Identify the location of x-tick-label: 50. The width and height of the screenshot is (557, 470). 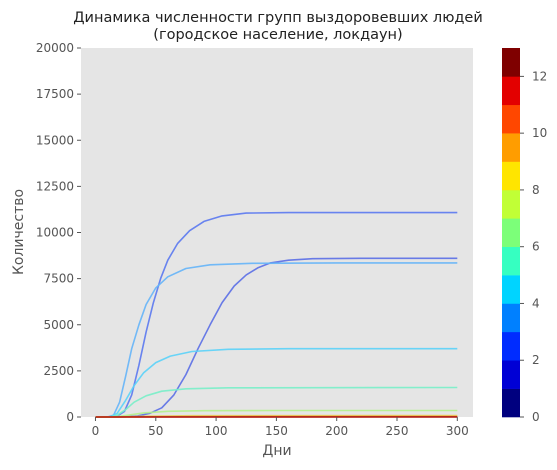
(155, 431).